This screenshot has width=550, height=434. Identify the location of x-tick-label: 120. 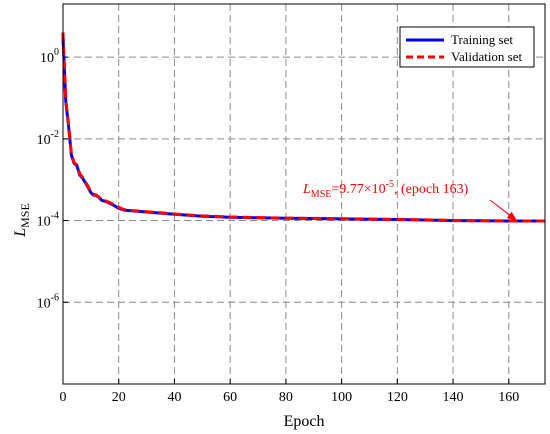
(397, 397).